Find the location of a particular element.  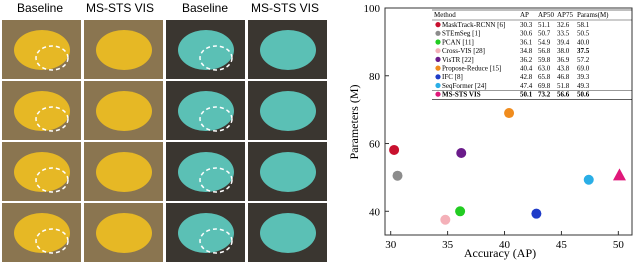

table-cell: 56.8 is located at coordinates (544, 51).